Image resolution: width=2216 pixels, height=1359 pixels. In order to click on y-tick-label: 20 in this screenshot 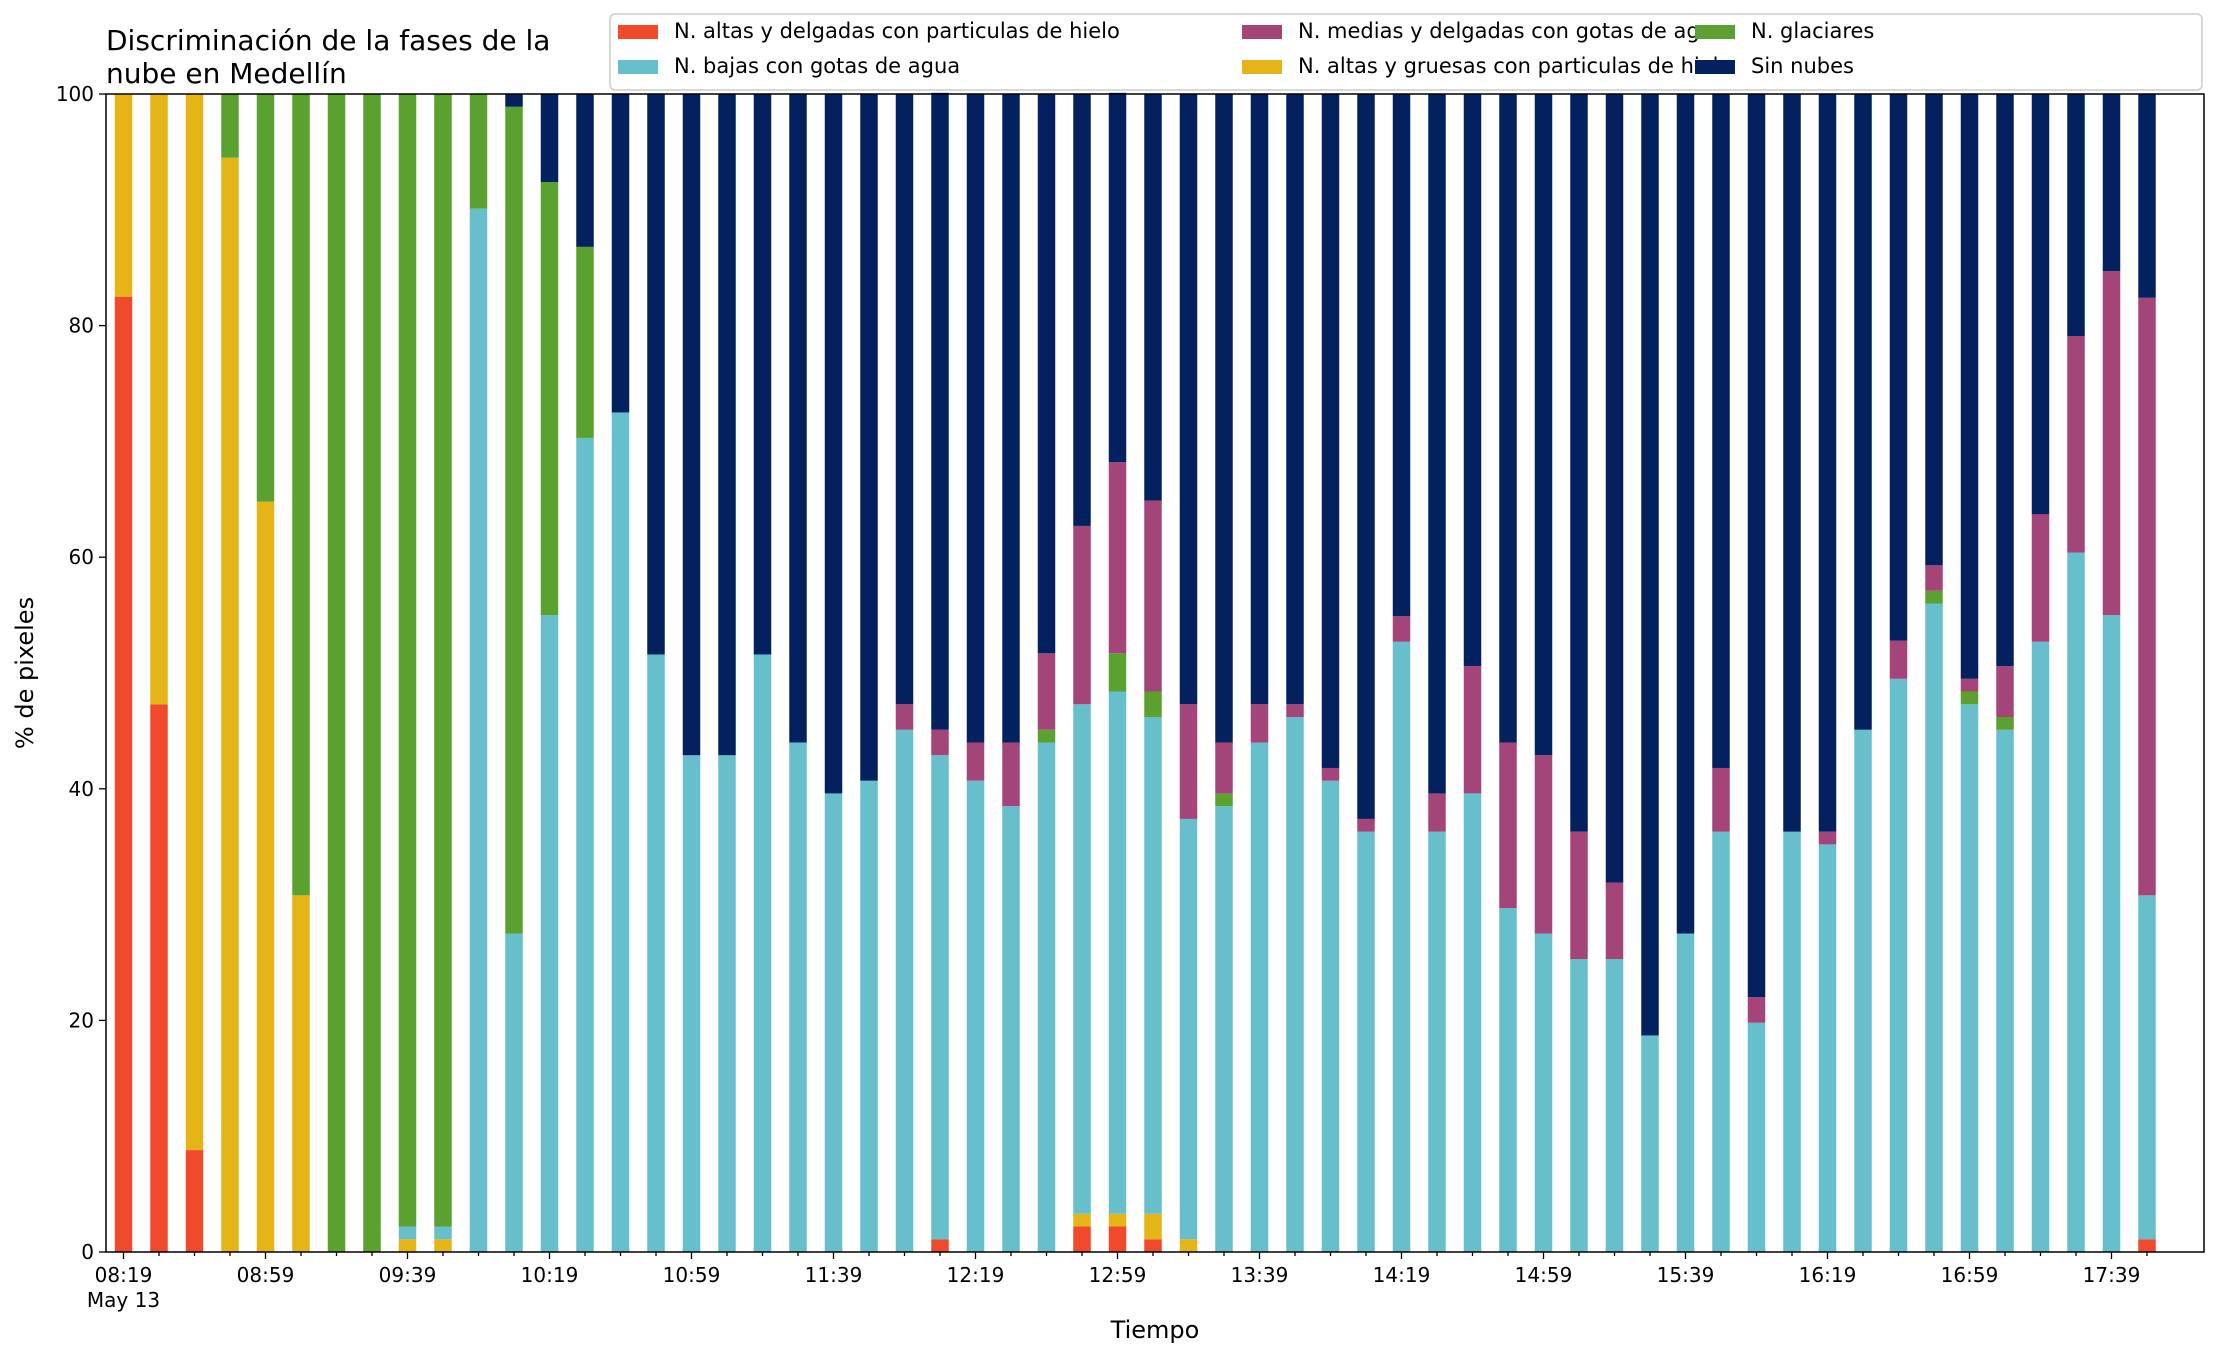, I will do `click(81, 1020)`.